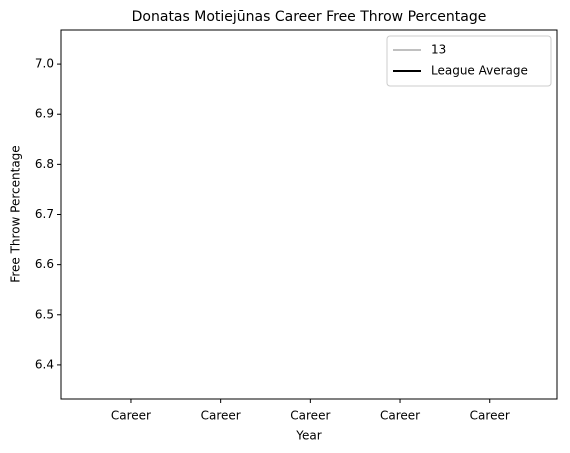  What do you see at coordinates (44, 164) in the screenshot?
I see `y-tick-label: 6.8` at bounding box center [44, 164].